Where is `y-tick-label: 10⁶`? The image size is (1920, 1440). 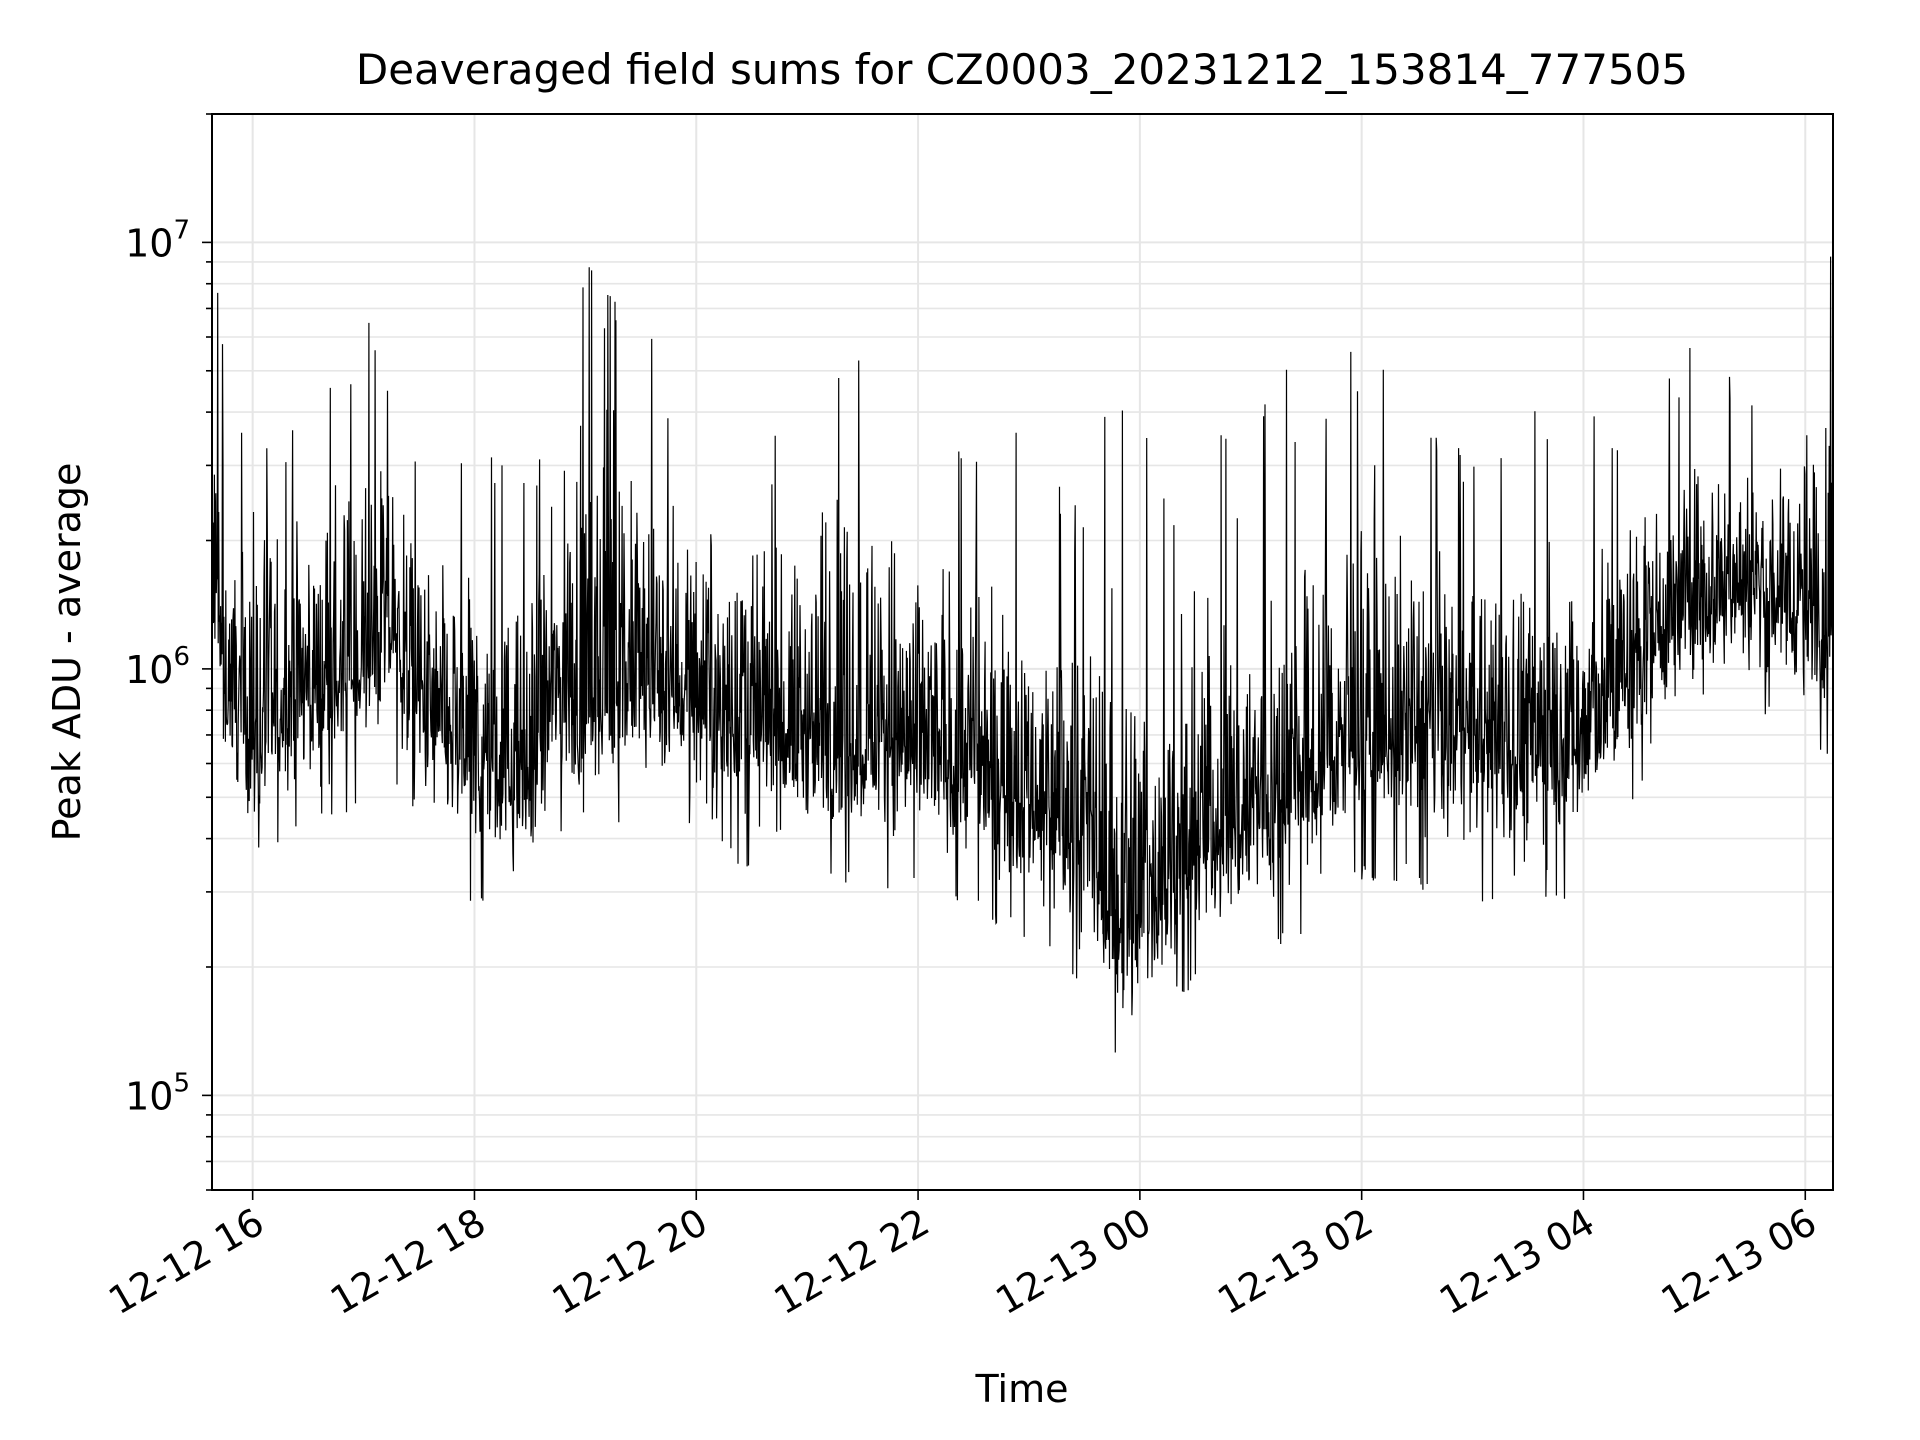
y-tick-label: 10⁶ is located at coordinates (157, 667).